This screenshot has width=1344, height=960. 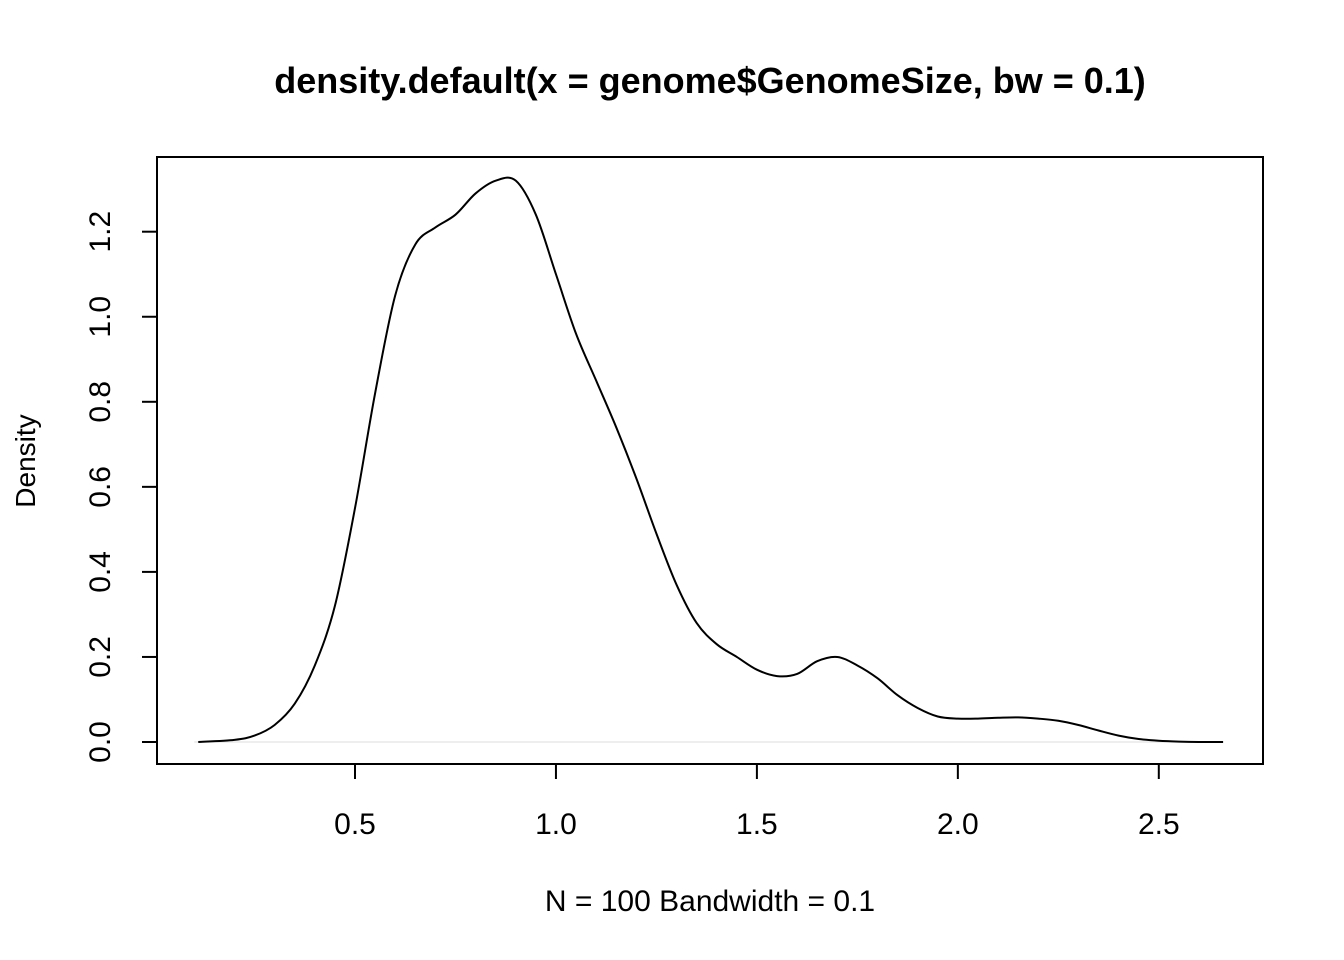 I want to click on x-tick-label: 1.0, so click(x=556, y=824).